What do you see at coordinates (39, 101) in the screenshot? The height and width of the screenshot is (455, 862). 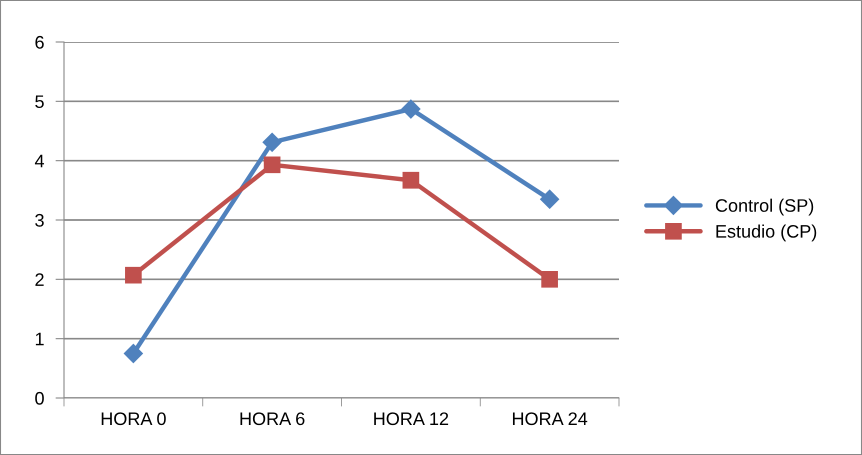 I see `y-tick-label: 5` at bounding box center [39, 101].